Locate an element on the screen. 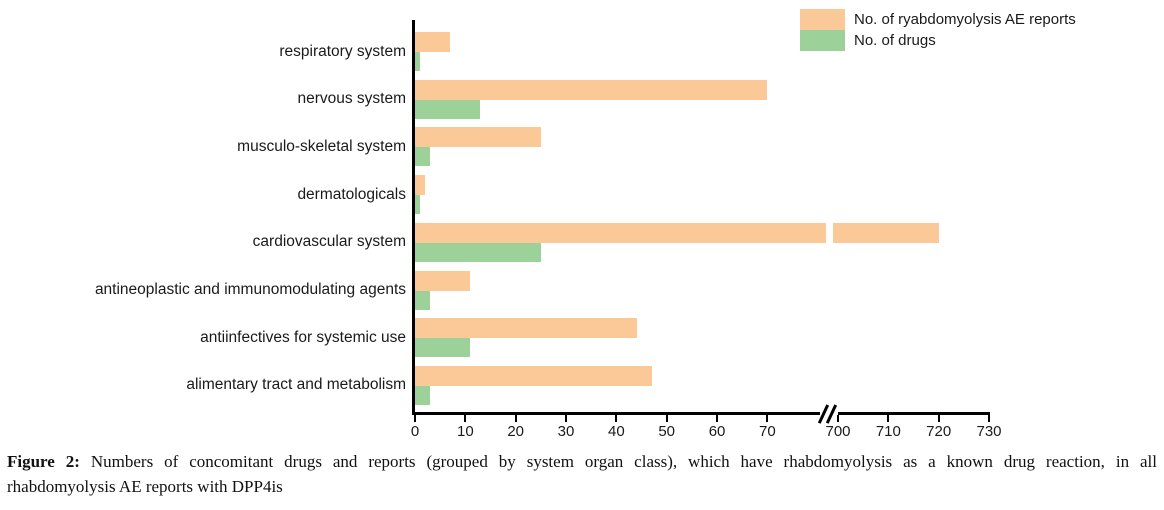 The height and width of the screenshot is (510, 1164). x-tick-label-30: 30 is located at coordinates (566, 431).